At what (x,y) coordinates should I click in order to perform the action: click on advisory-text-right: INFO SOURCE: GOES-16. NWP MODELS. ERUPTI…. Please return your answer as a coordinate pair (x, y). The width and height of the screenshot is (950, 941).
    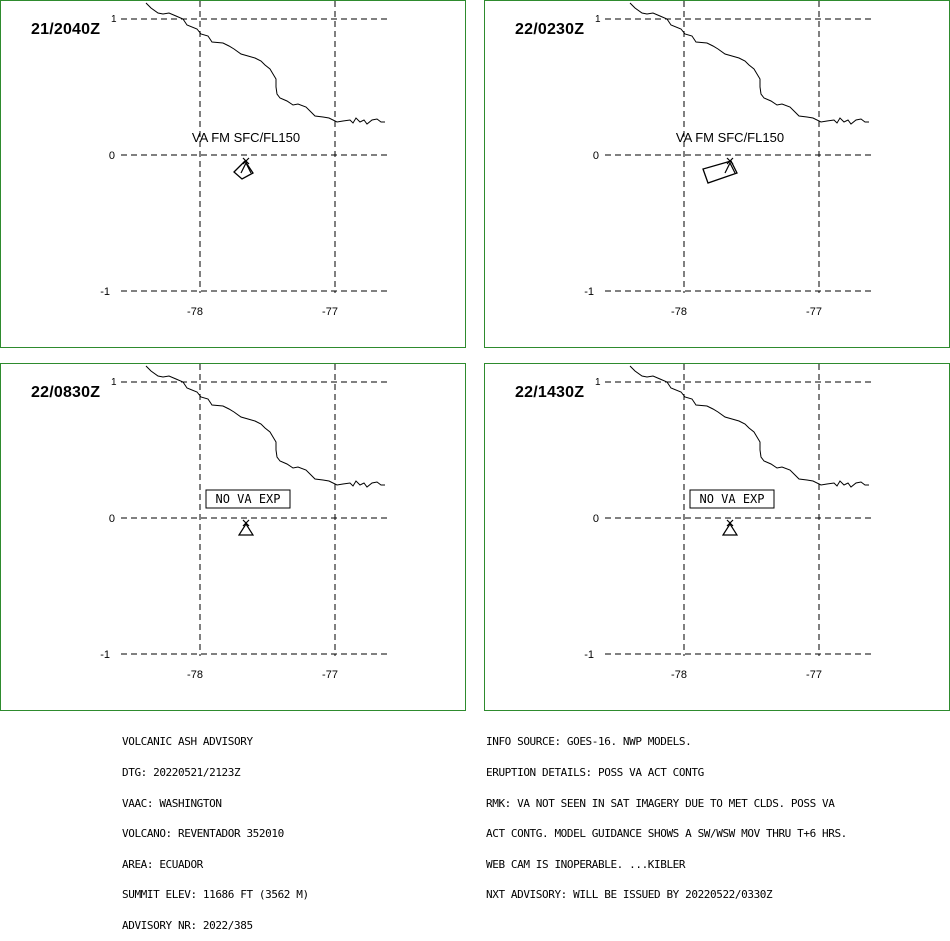
    Looking at the image, I should click on (666, 814).